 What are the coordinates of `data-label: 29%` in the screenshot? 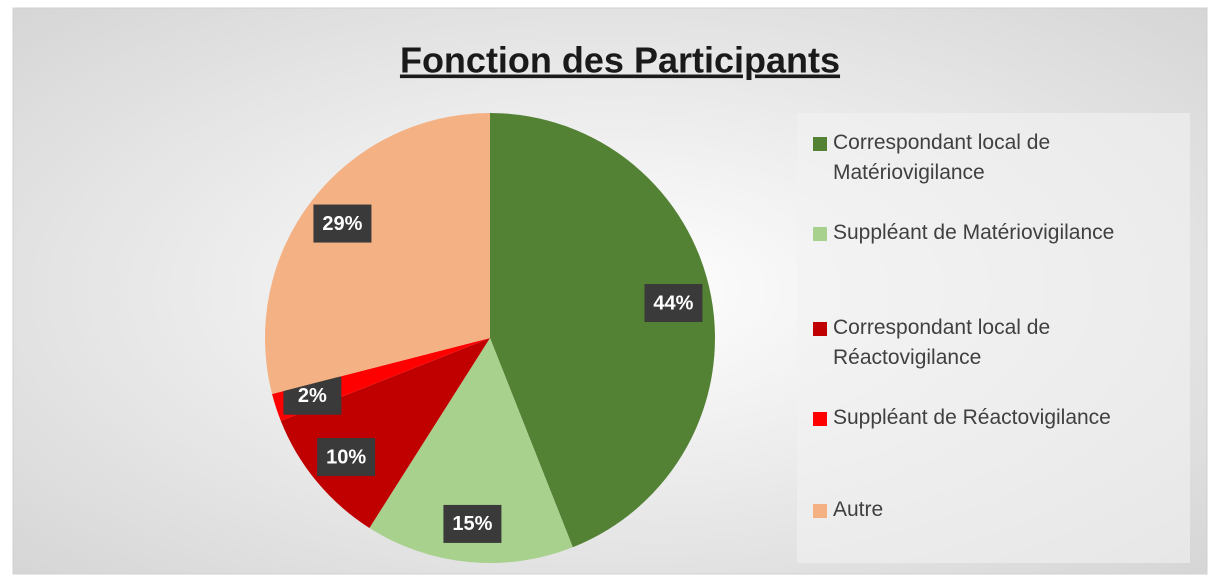 It's located at (342, 224).